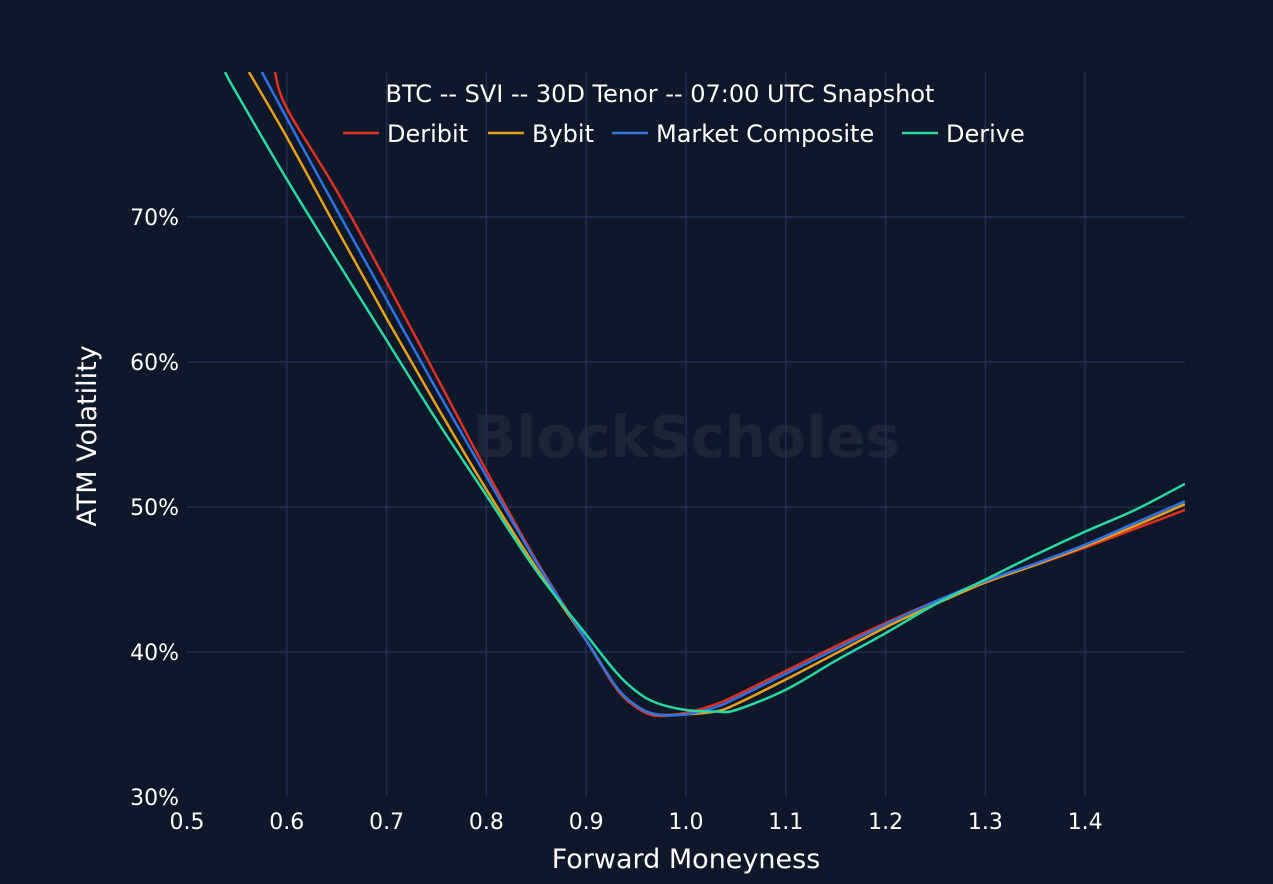 The image size is (1273, 884). I want to click on y-tick-label: 50%, so click(154, 508).